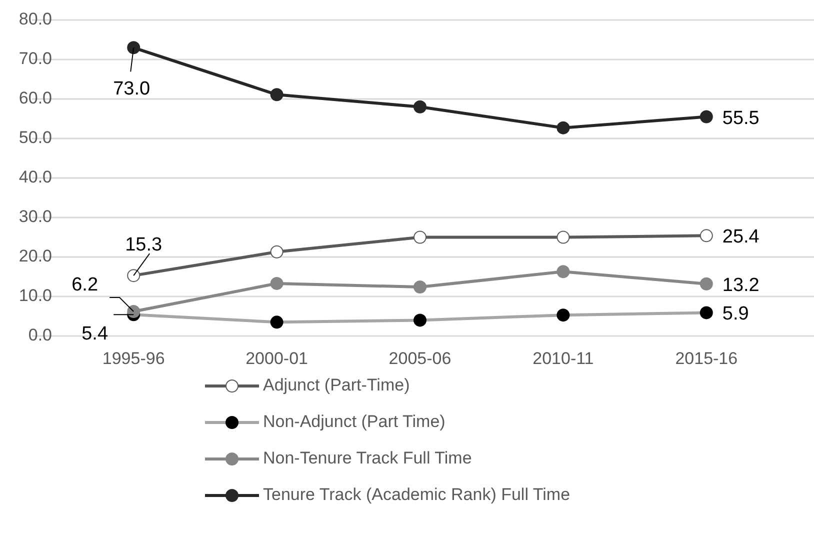 Image resolution: width=814 pixels, height=548 pixels. I want to click on x-tick-label: 2005-06, so click(420, 358).